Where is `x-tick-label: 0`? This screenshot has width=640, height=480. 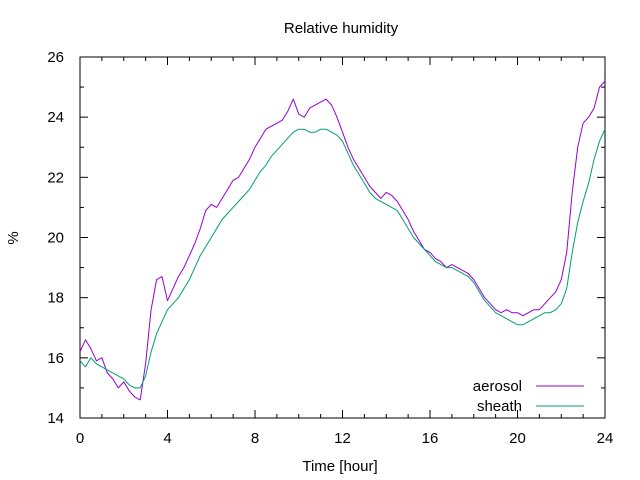 x-tick-label: 0 is located at coordinates (80, 438).